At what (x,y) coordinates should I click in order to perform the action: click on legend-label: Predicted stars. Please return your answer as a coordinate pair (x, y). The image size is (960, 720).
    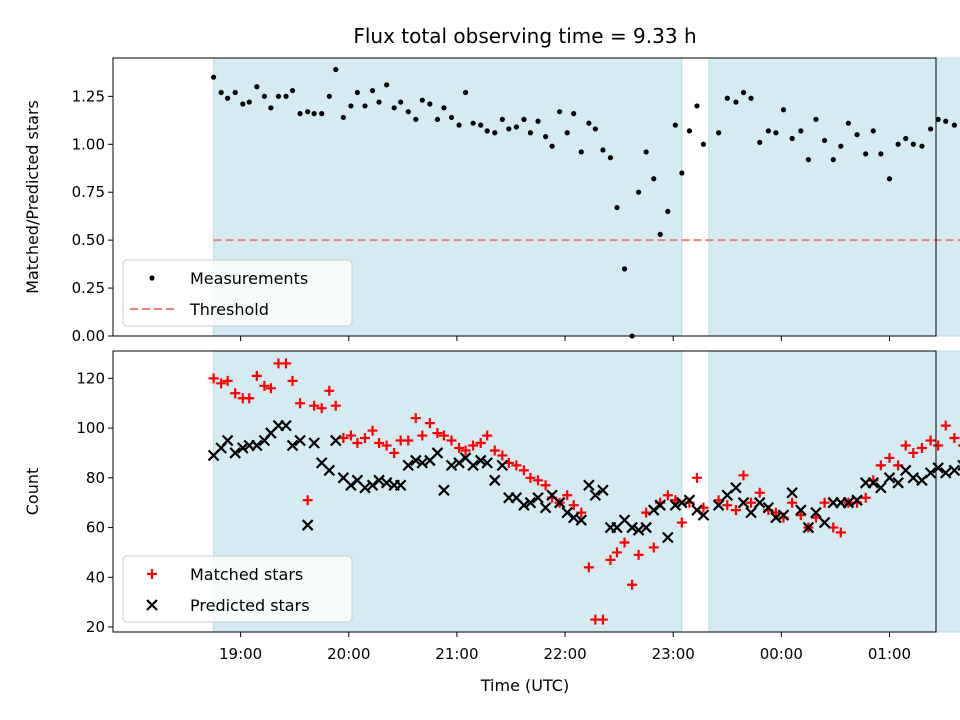
    Looking at the image, I should click on (250, 605).